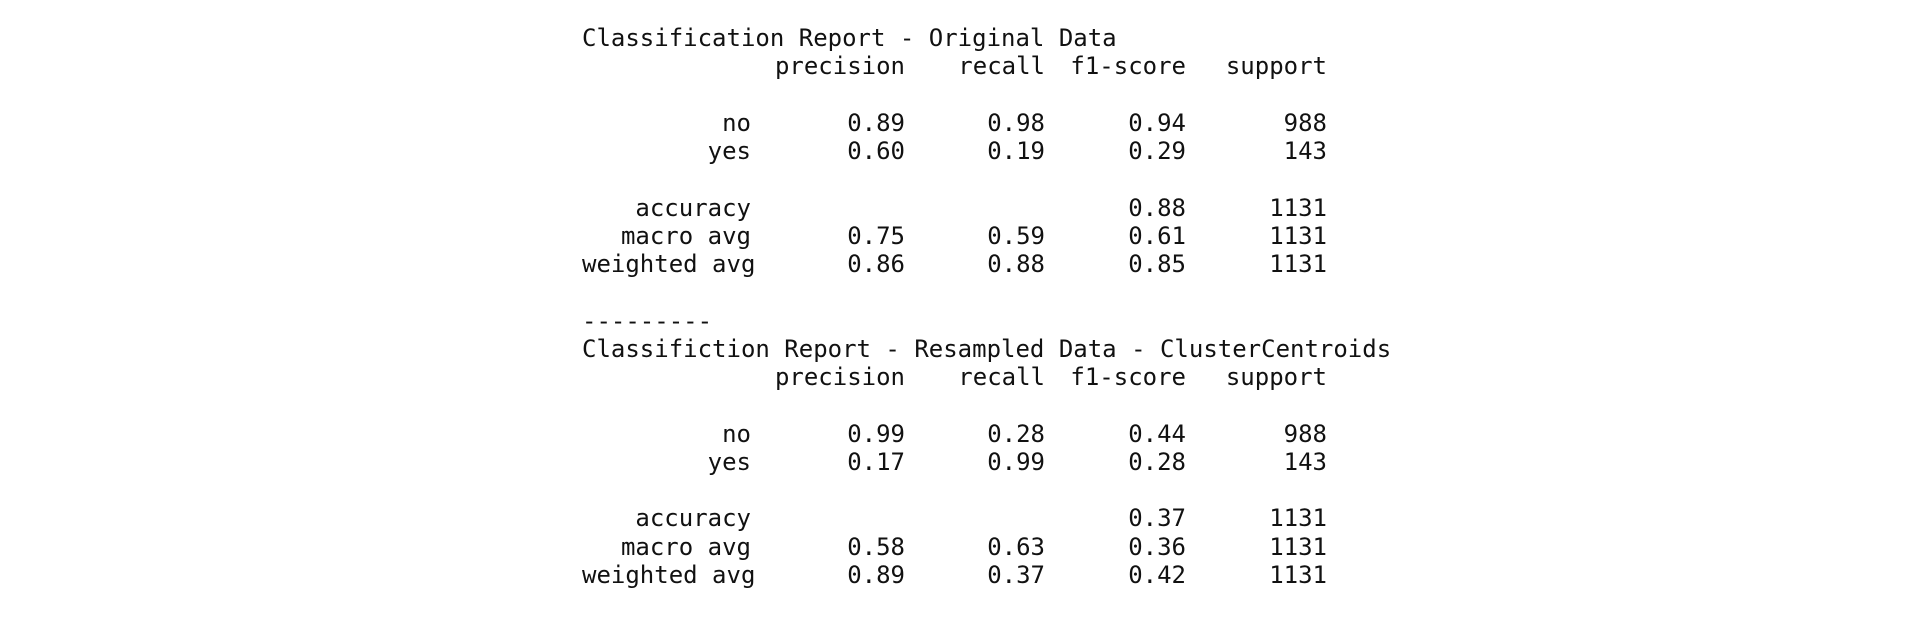  What do you see at coordinates (876, 235) in the screenshot?
I see `precision-value: 0.75` at bounding box center [876, 235].